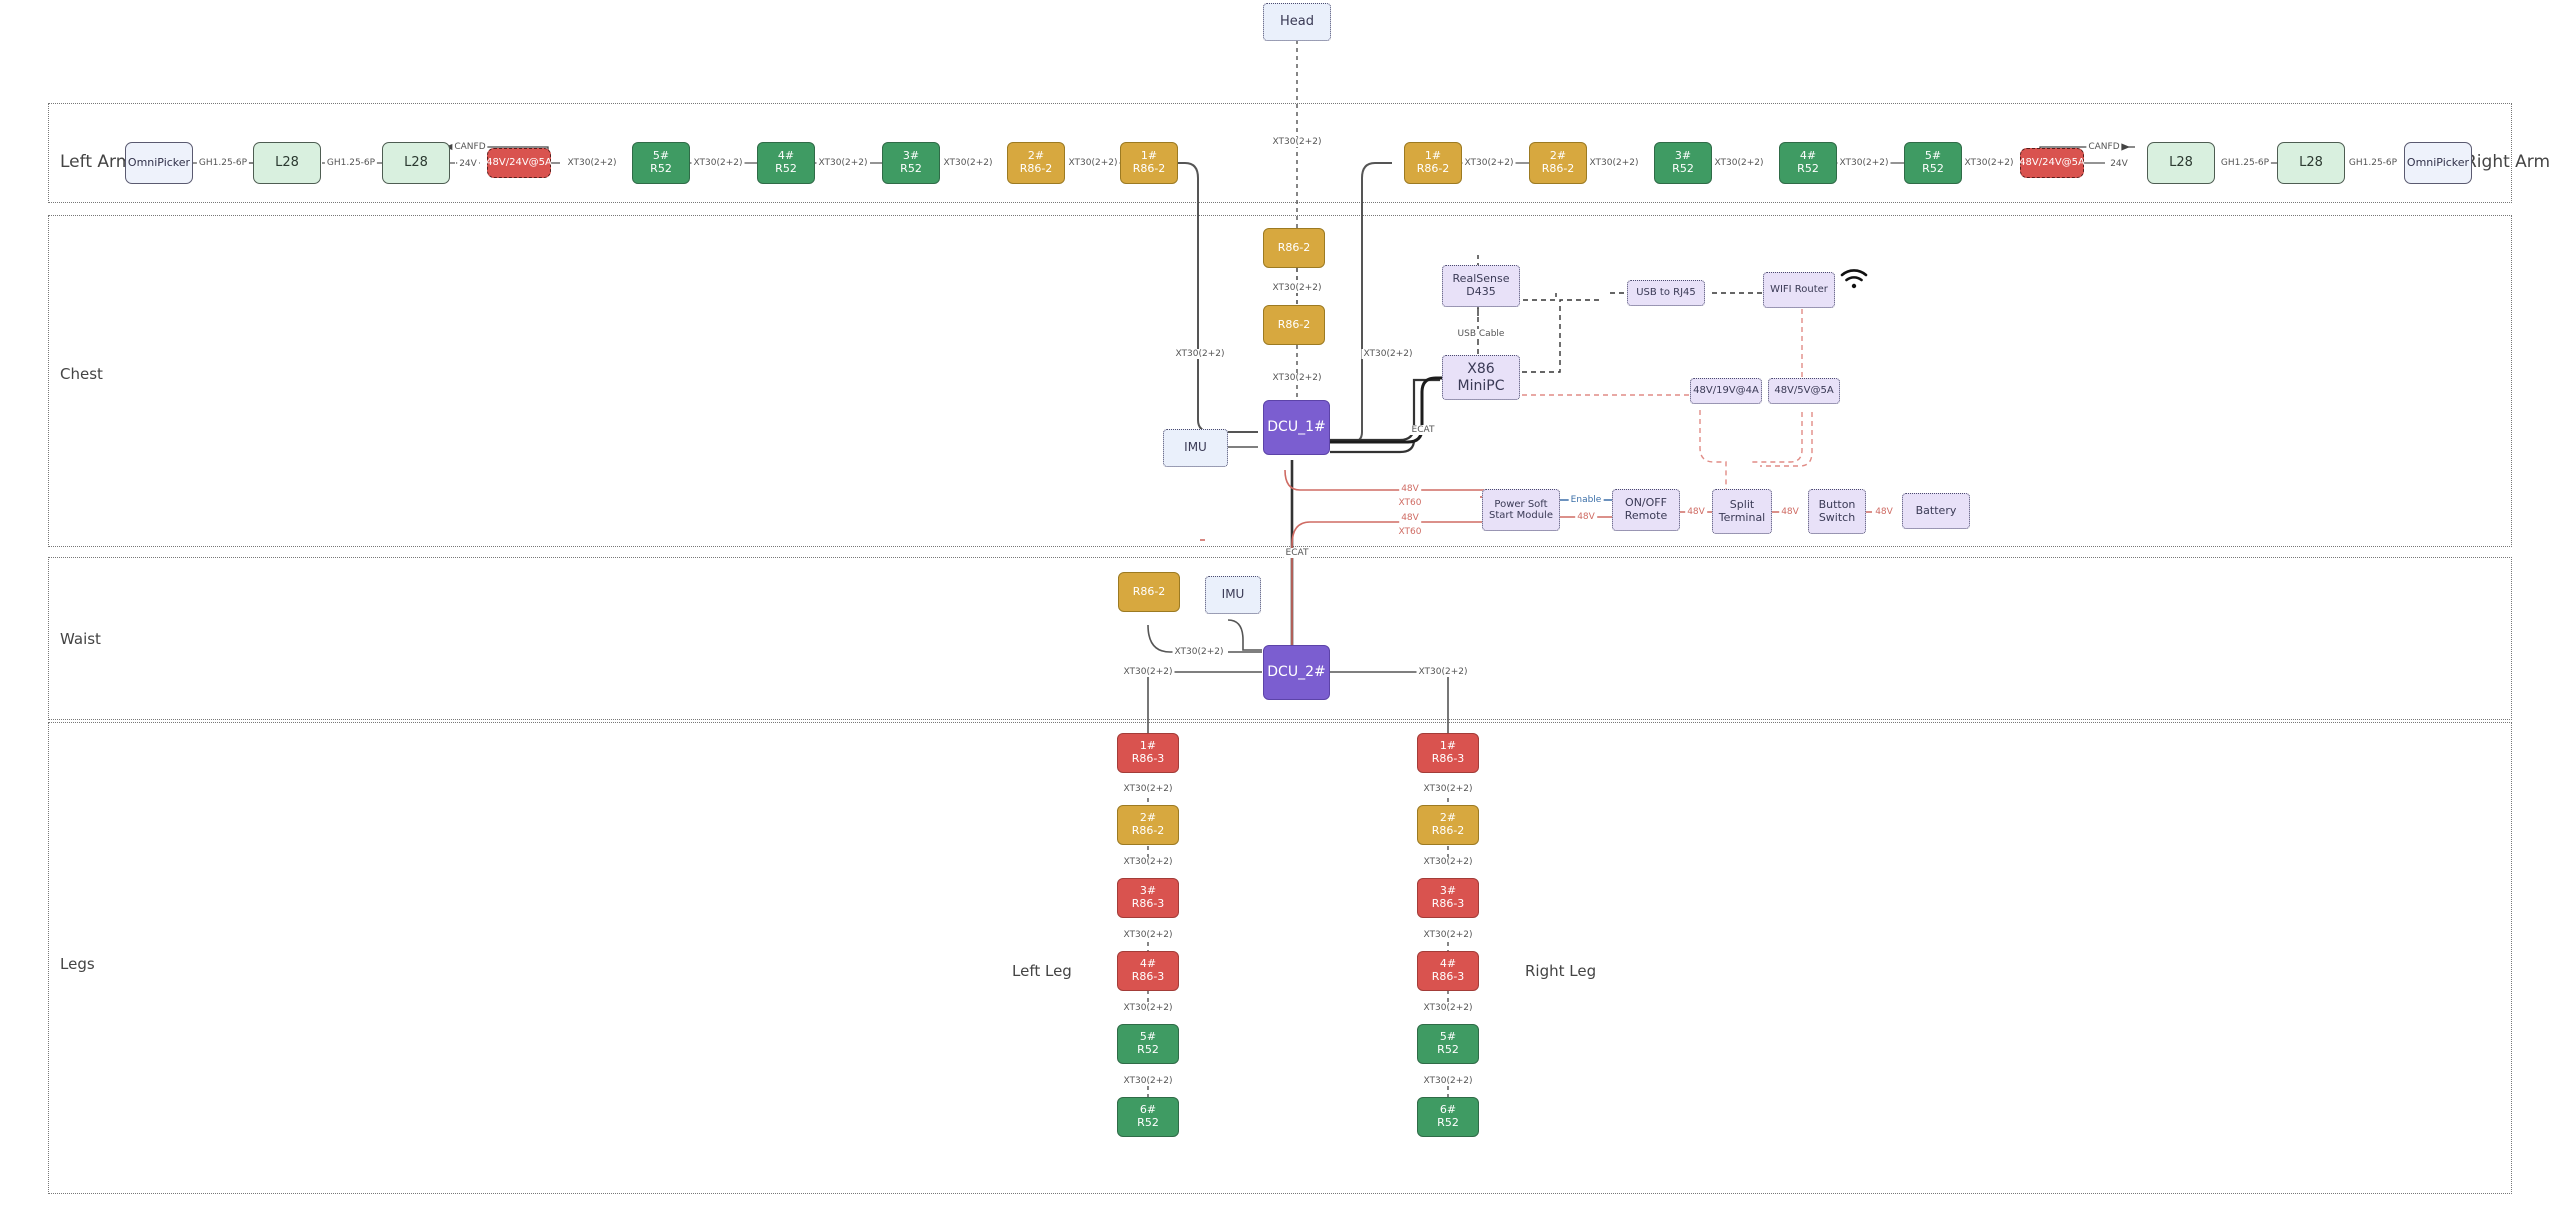  Describe the element at coordinates (1481, 377) in the screenshot. I see `node-x86-minipc: X86 MiniPC` at that location.